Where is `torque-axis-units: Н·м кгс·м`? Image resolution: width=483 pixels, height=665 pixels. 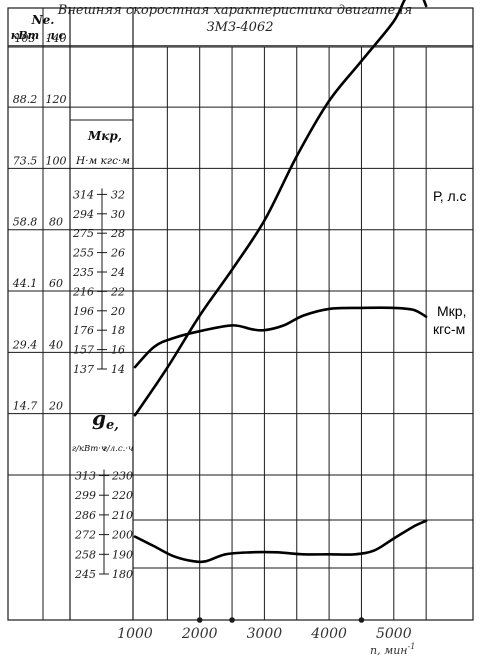
torque-axis-units: Н·м кгс·м is located at coordinates (102, 161).